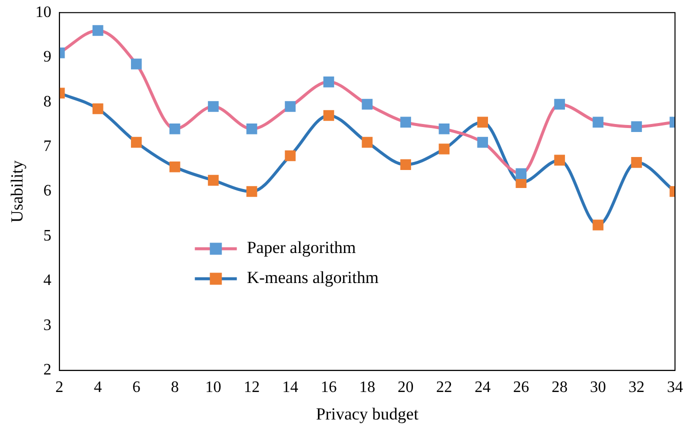 This screenshot has height=433, width=689. I want to click on x-tick-label: 10, so click(213, 387).